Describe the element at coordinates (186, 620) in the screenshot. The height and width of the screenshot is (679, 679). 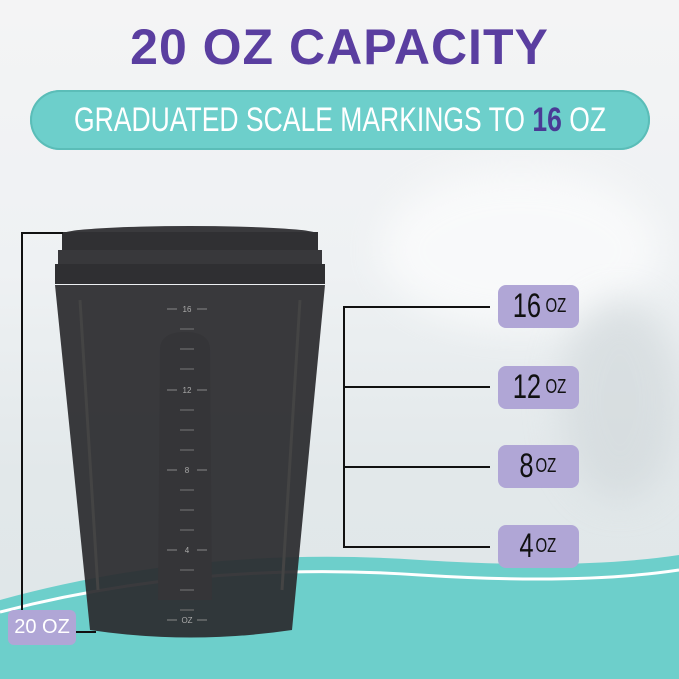
I see `cup-mark-label: OZ` at that location.